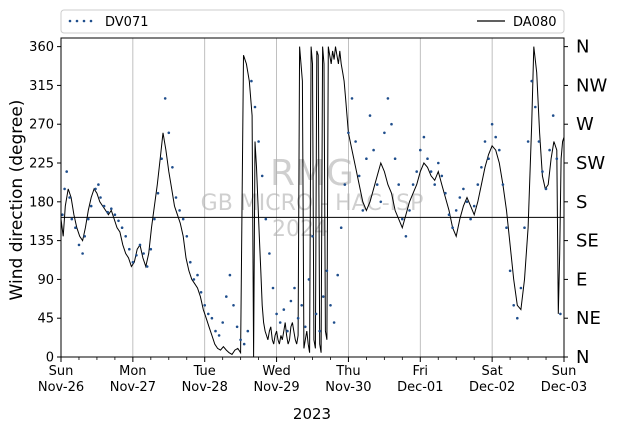  Describe the element at coordinates (61, 387) in the screenshot. I see `x-tick-label-date: Nov-26` at that location.